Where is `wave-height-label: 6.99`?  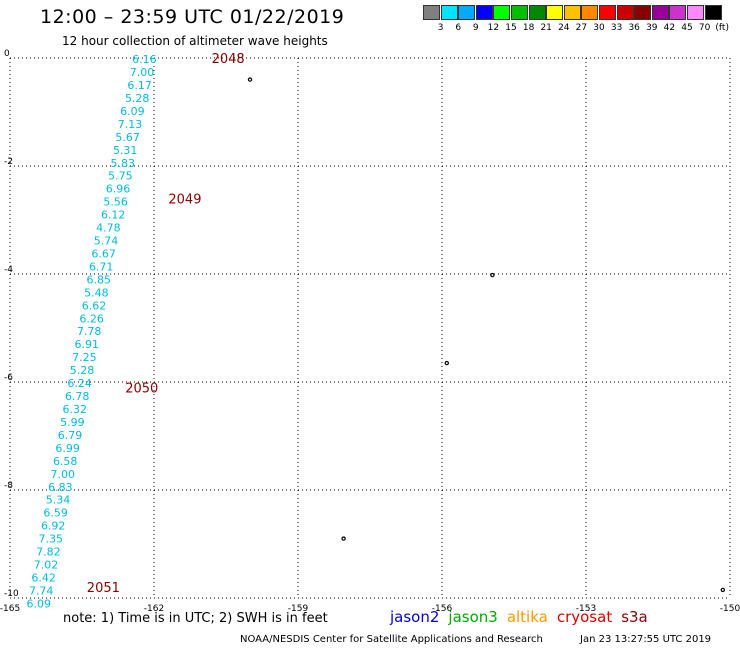
wave-height-label: 6.99 is located at coordinates (67, 448).